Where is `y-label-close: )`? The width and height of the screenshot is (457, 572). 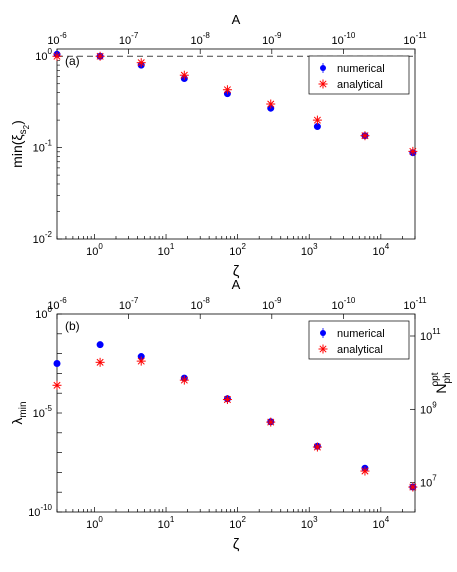 y-label-close: ) is located at coordinates (17, 122).